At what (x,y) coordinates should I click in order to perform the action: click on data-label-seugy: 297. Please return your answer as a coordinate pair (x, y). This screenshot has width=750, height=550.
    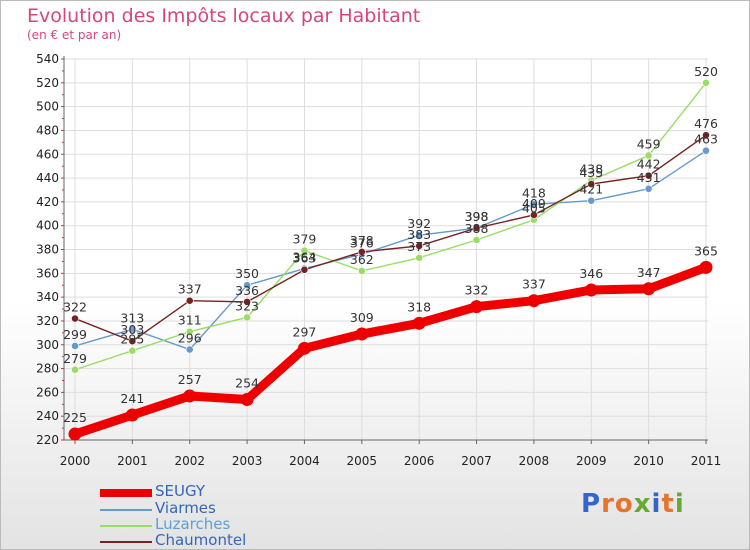
    Looking at the image, I should click on (305, 331).